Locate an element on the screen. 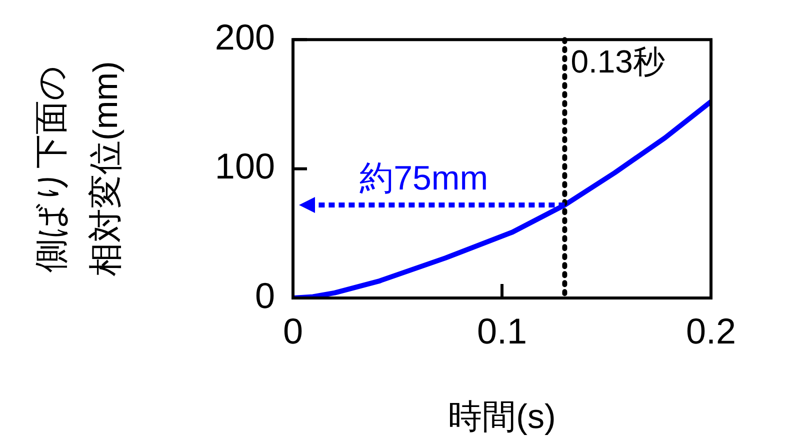  ref-line-label: 0.13秒 is located at coordinates (617, 61).